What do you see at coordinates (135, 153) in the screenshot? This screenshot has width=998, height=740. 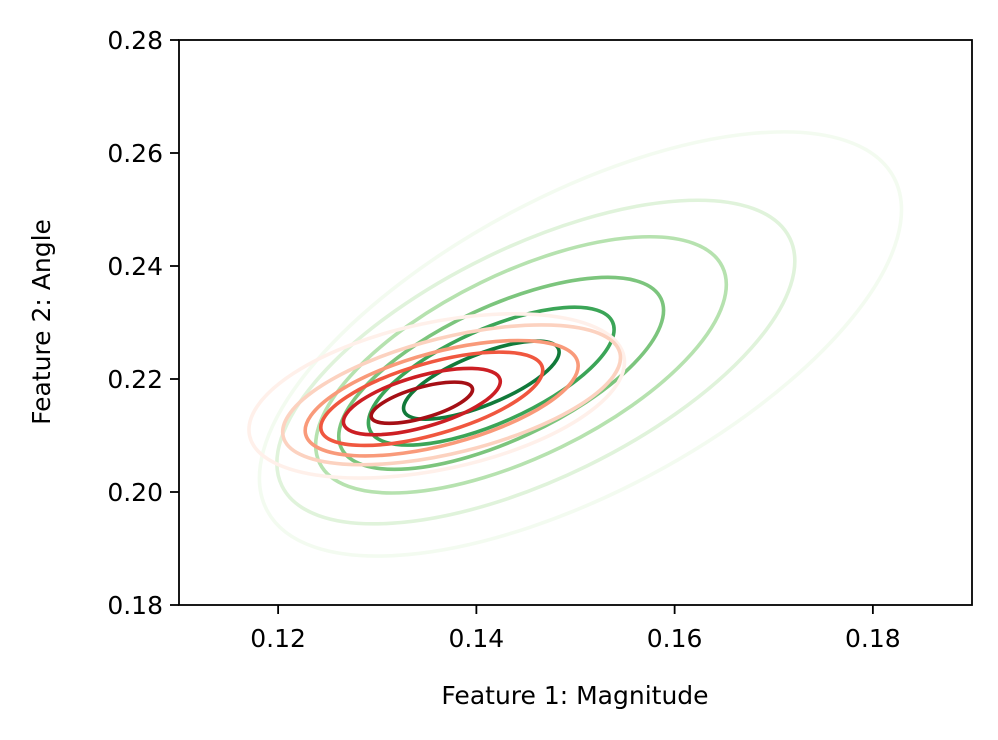 I see `y-tick-label: 0.26` at bounding box center [135, 153].